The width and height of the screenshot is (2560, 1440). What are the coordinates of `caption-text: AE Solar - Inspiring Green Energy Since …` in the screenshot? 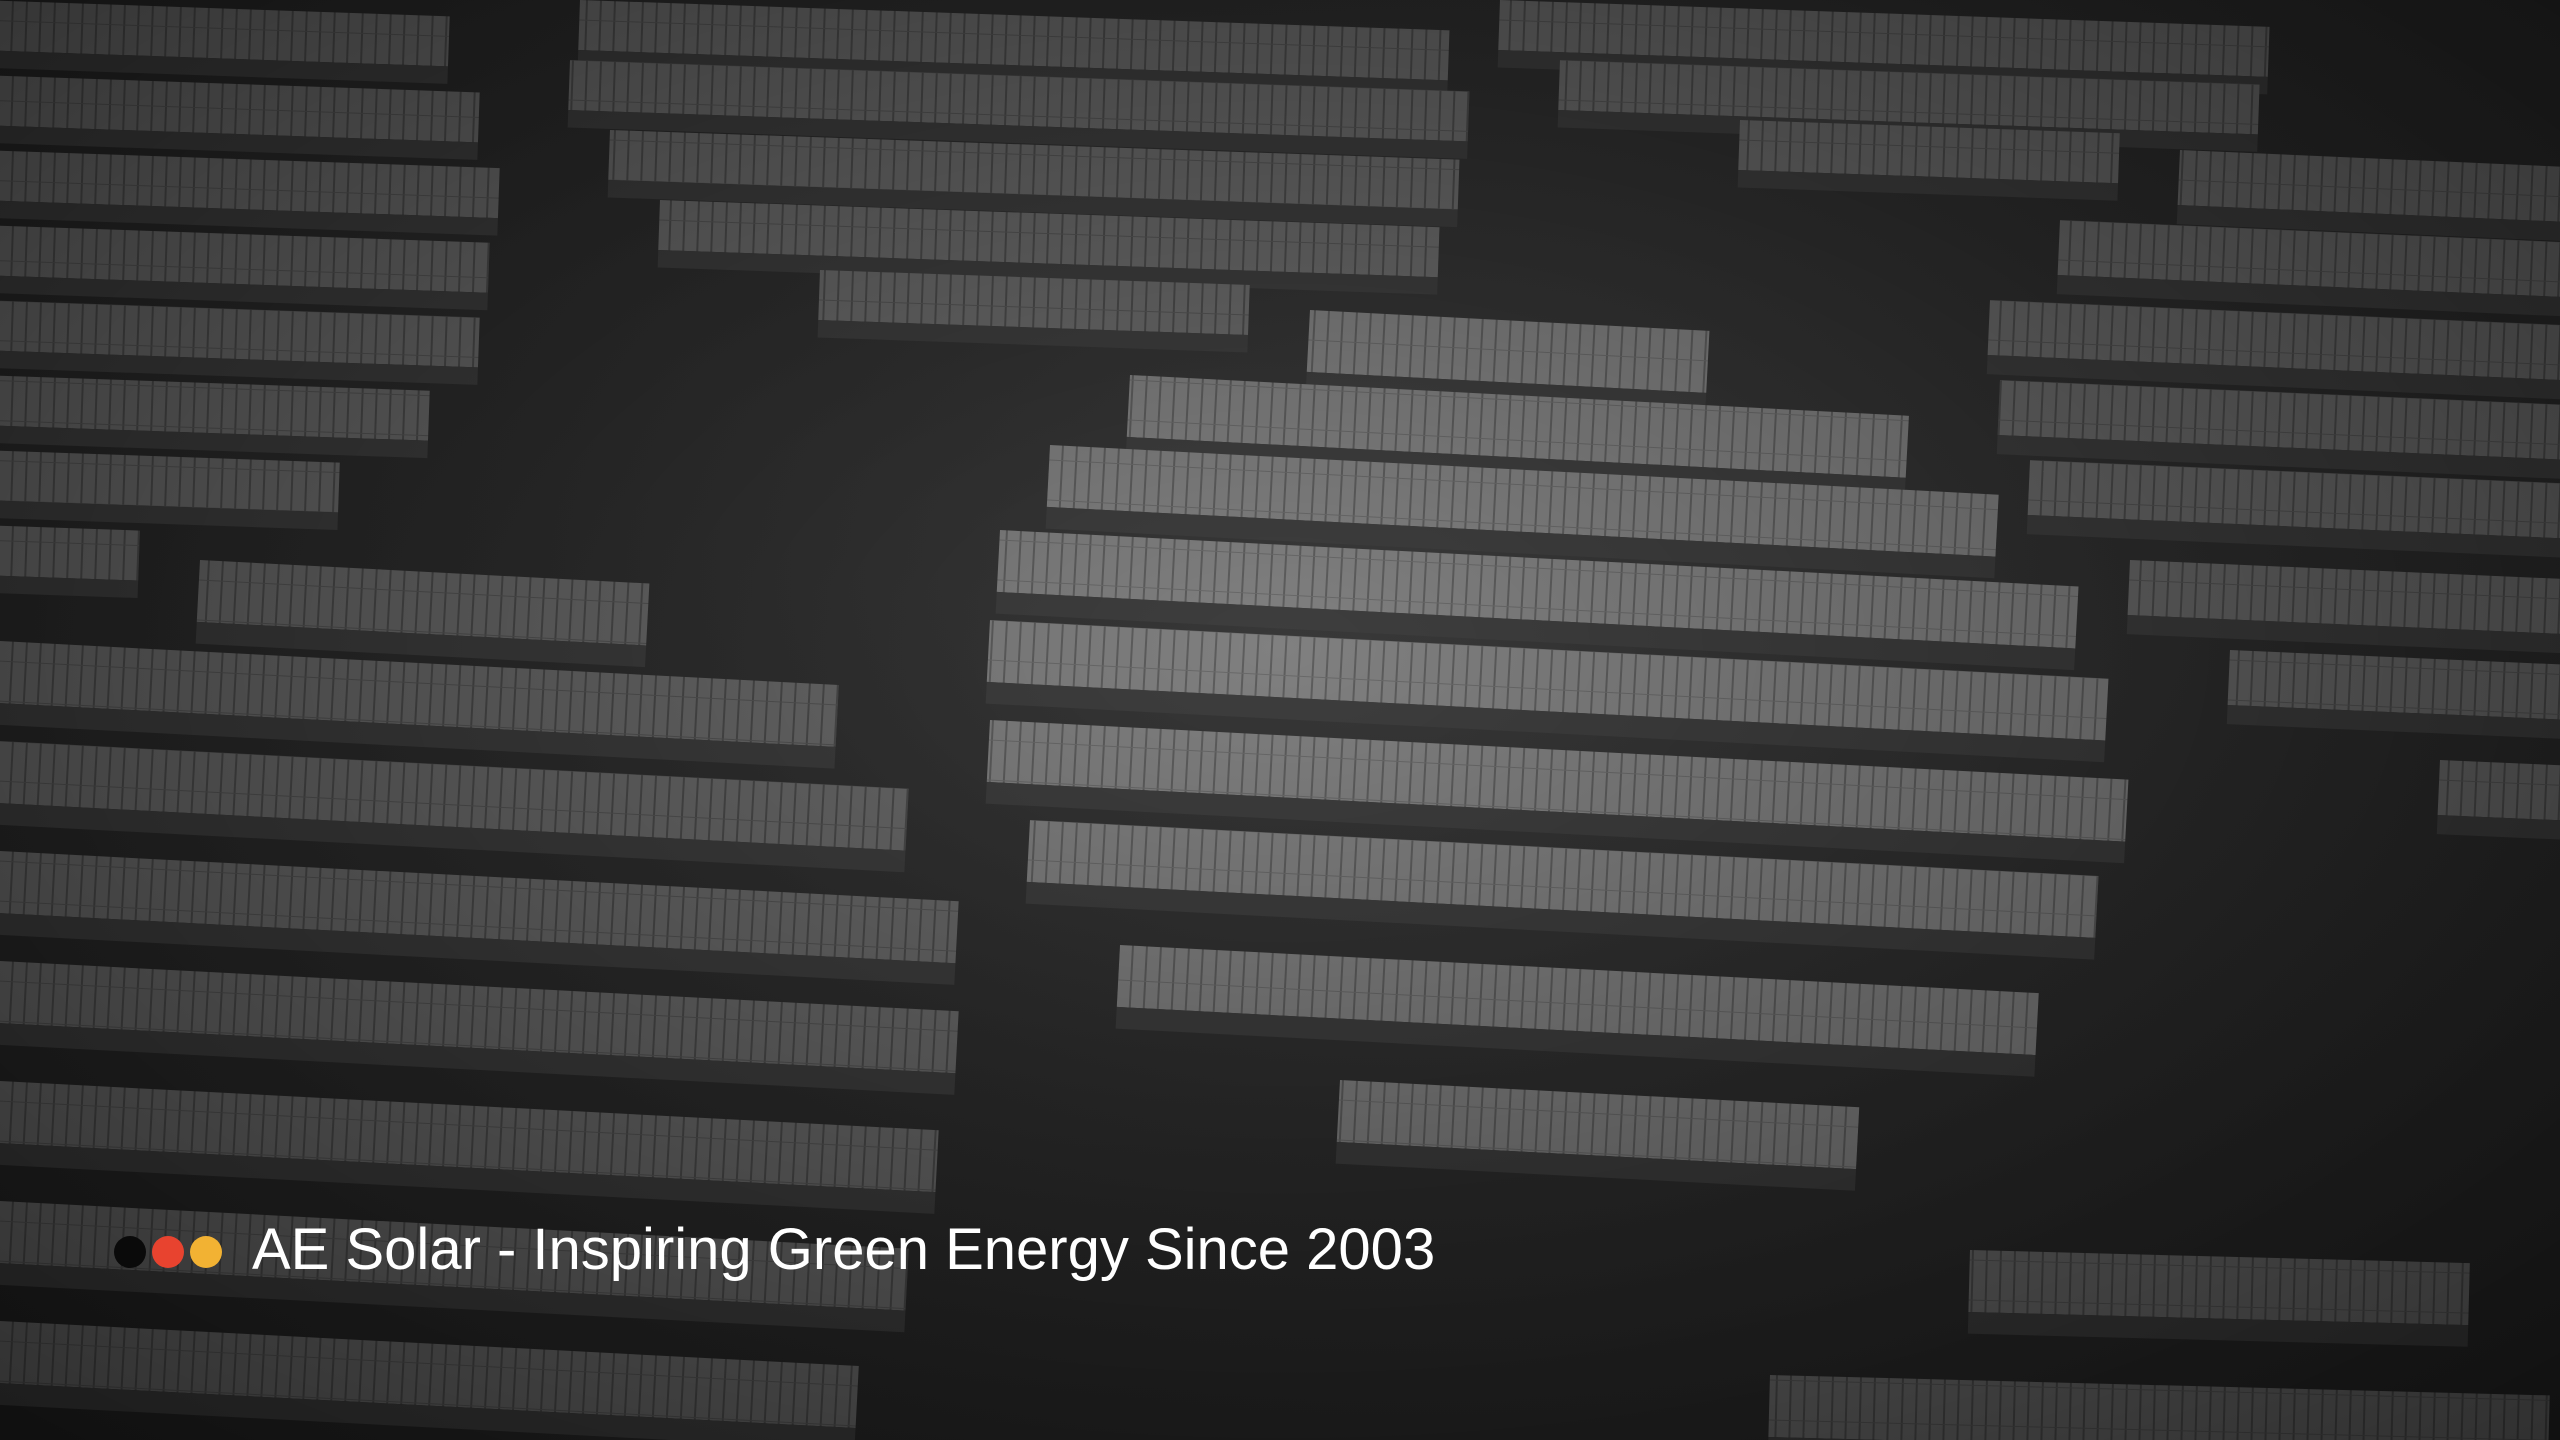 It's located at (844, 1249).